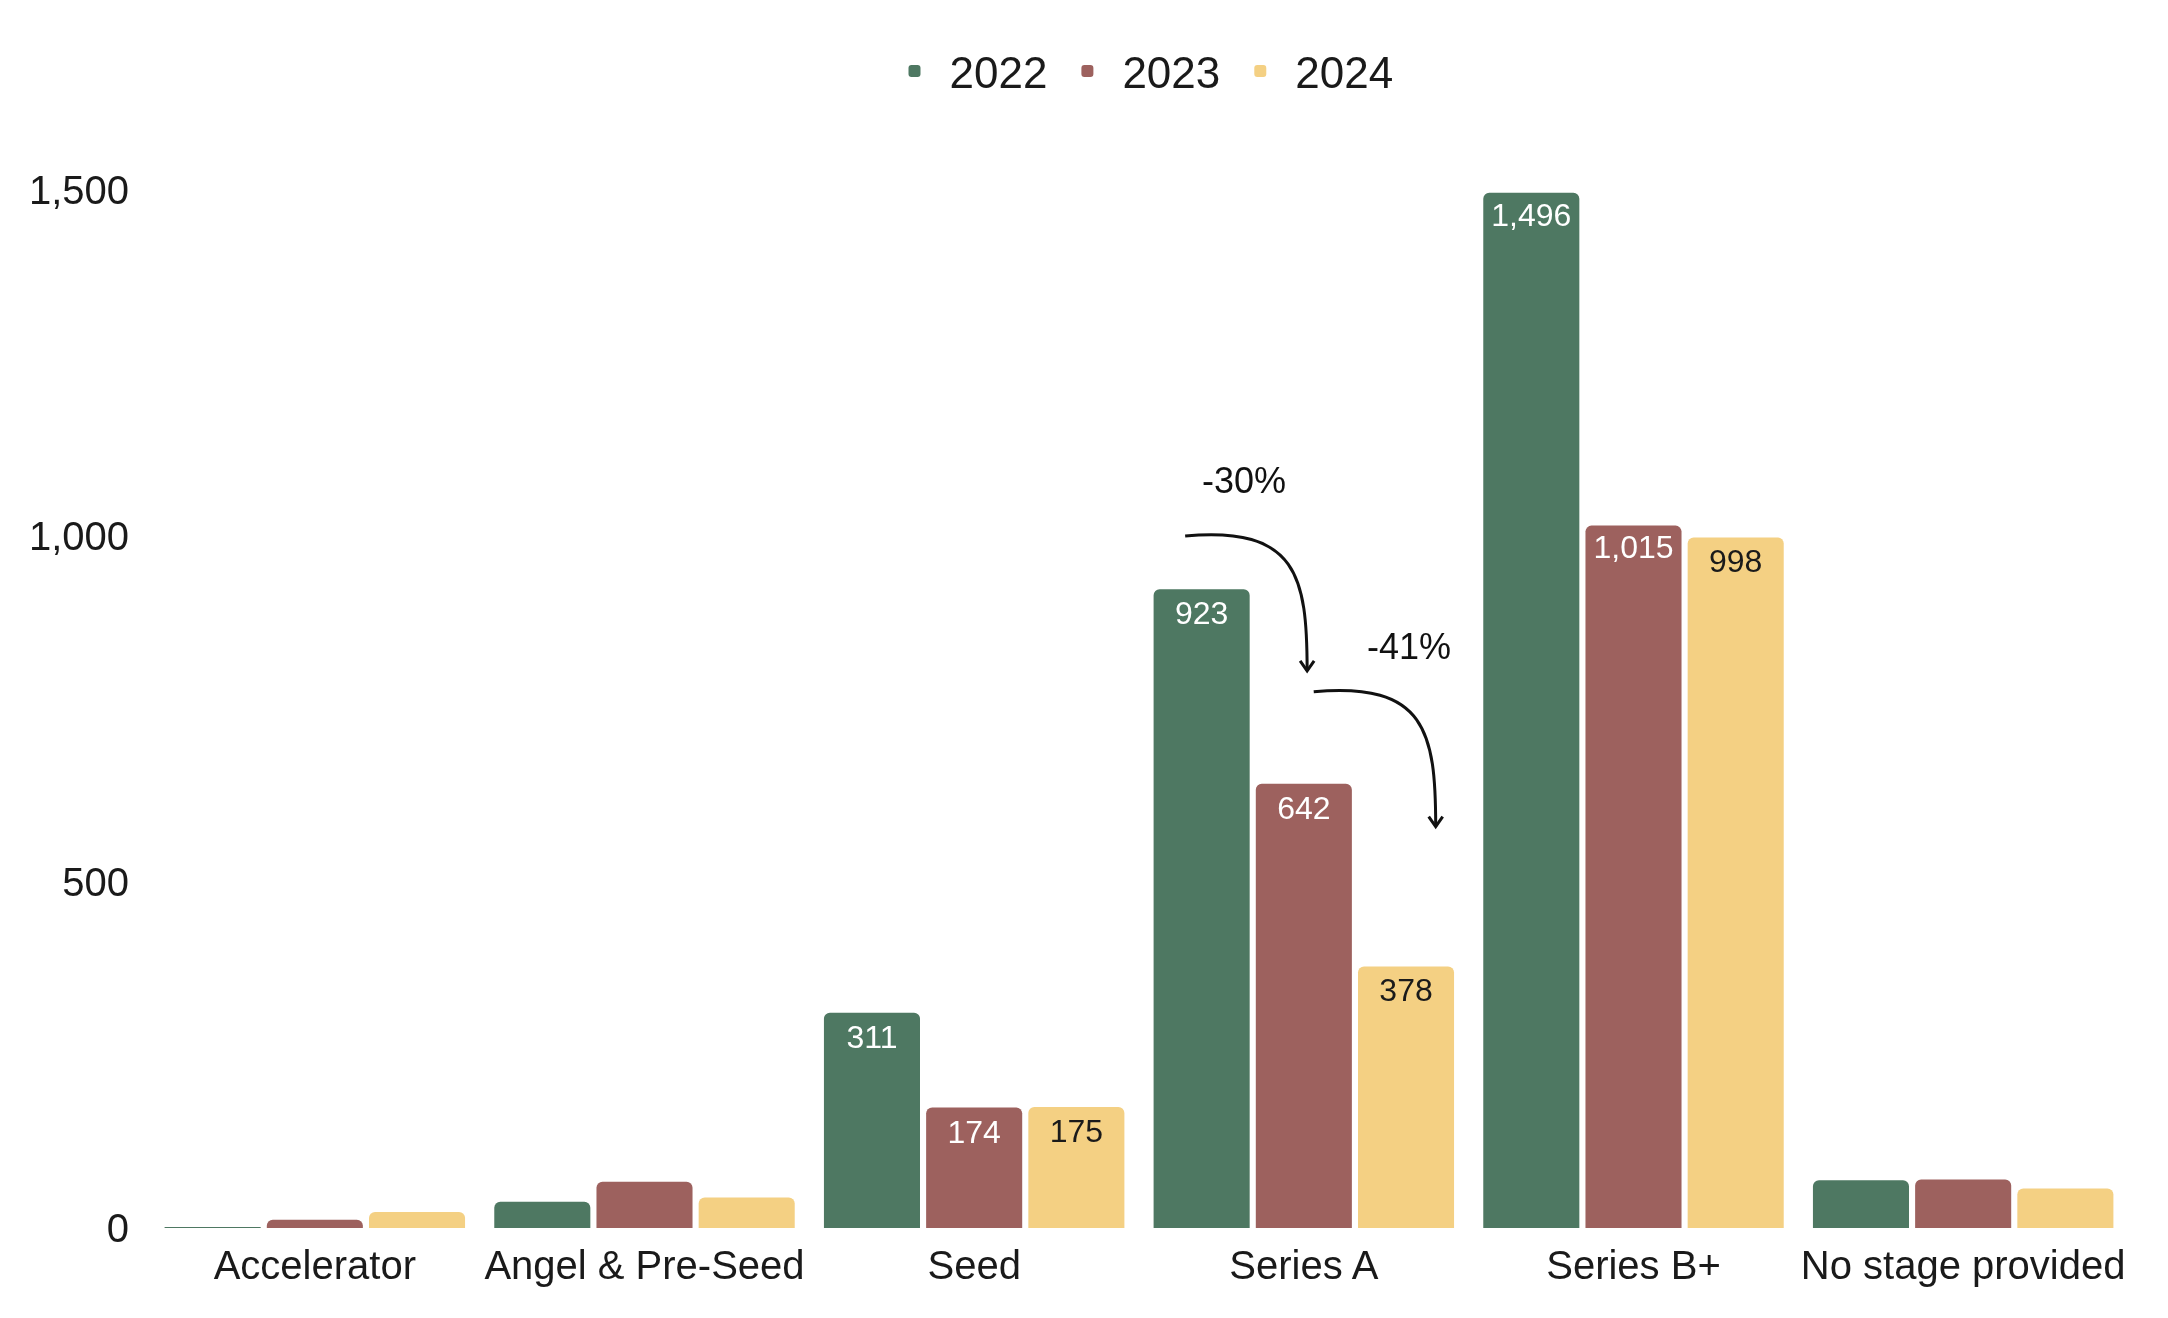 The height and width of the screenshot is (1318, 2168). What do you see at coordinates (78, 190) in the screenshot?
I see `y-tick-label: 1,500` at bounding box center [78, 190].